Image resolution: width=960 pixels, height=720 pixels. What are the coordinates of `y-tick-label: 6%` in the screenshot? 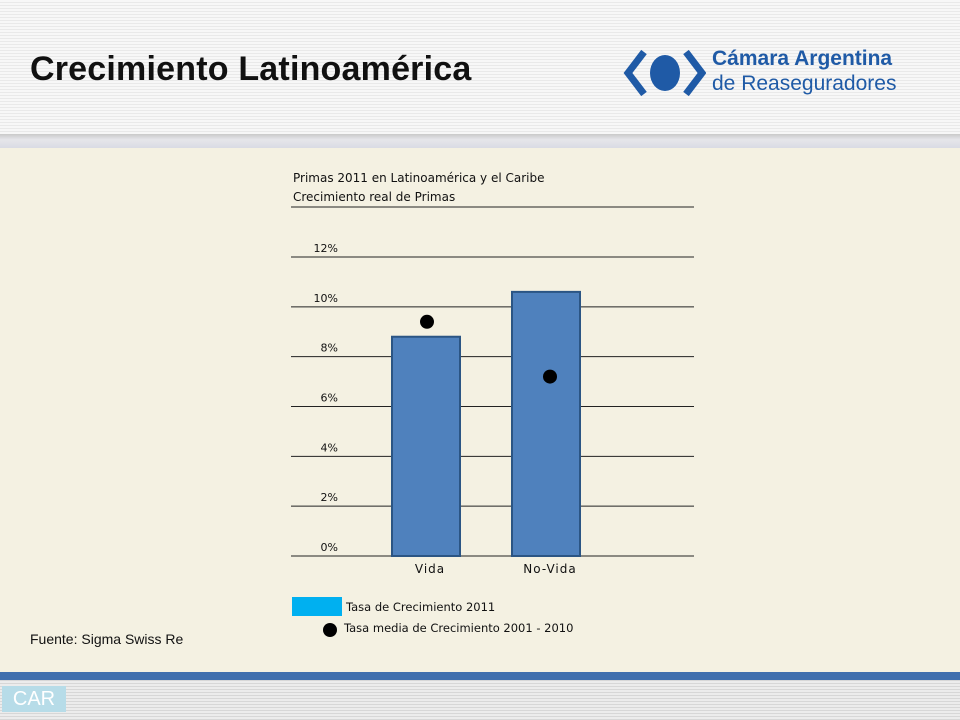 It's located at (329, 398).